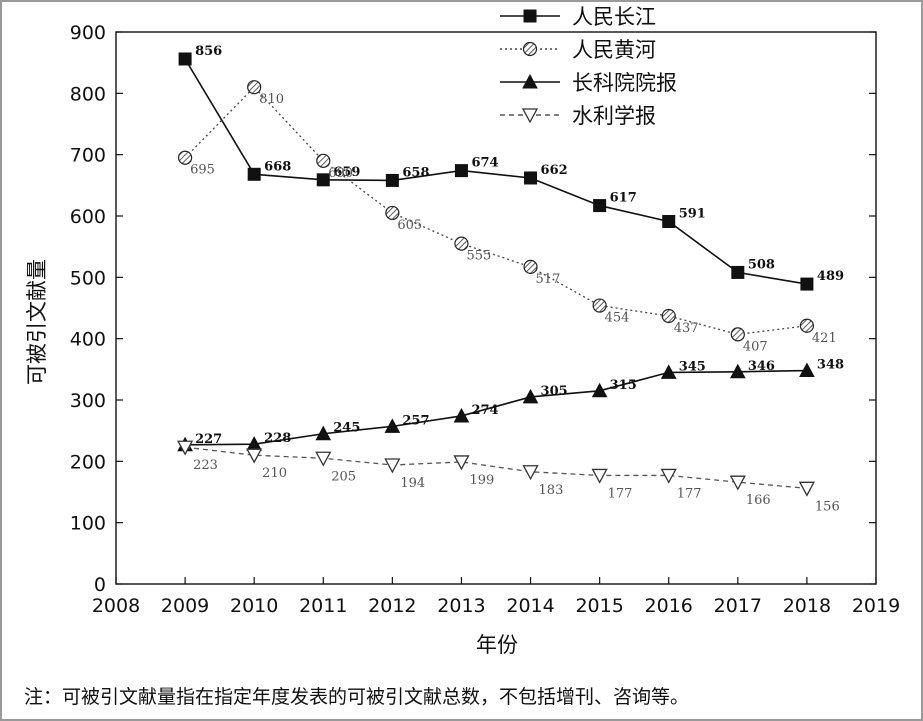  Describe the element at coordinates (755, 346) in the screenshot. I see `data-label: 407` at that location.